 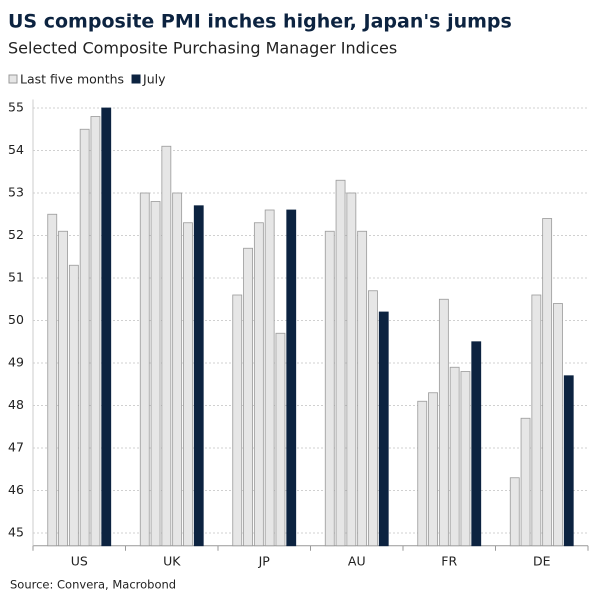 What do you see at coordinates (542, 560) in the screenshot?
I see `x-tick-label: DE` at bounding box center [542, 560].